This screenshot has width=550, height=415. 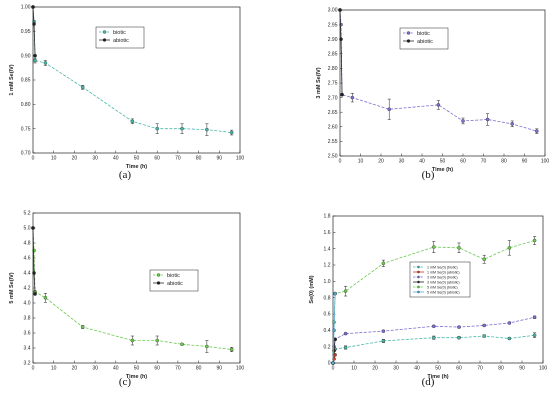 I want to click on y-tick-label: 1.8, so click(x=327, y=217).